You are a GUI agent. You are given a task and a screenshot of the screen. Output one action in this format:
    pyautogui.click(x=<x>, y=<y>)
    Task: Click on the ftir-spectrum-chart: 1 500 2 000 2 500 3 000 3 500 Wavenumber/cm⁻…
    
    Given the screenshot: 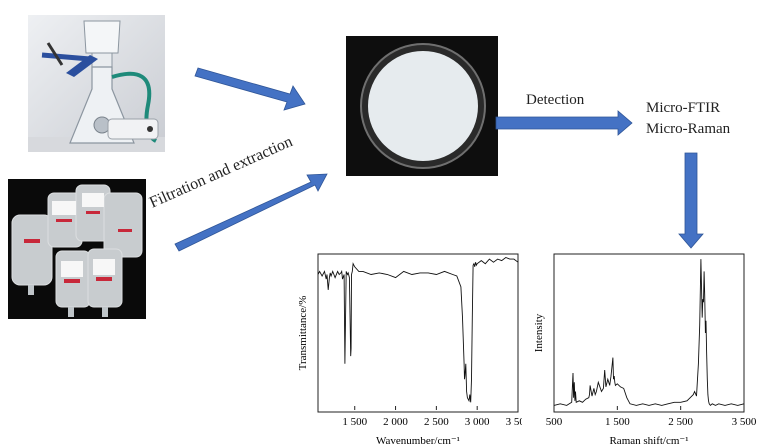 What is the action you would take?
    pyautogui.click(x=409, y=350)
    